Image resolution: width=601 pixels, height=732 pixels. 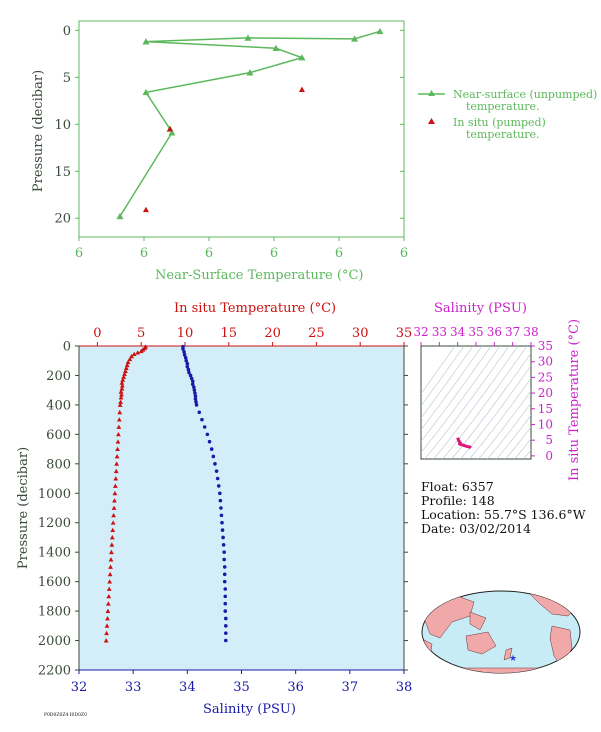 I want to click on ts-salinity-tick-label: 37, so click(x=512, y=332).